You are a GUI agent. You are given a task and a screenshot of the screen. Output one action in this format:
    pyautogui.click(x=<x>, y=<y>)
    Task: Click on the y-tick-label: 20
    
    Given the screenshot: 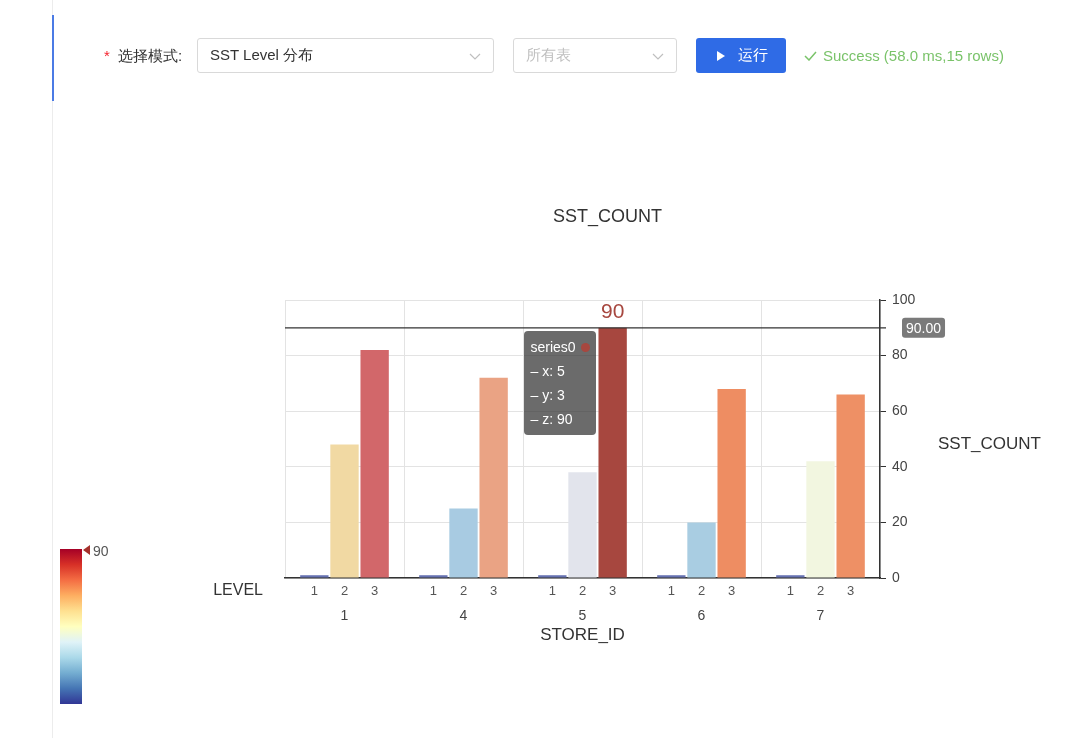 What is the action you would take?
    pyautogui.click(x=900, y=521)
    